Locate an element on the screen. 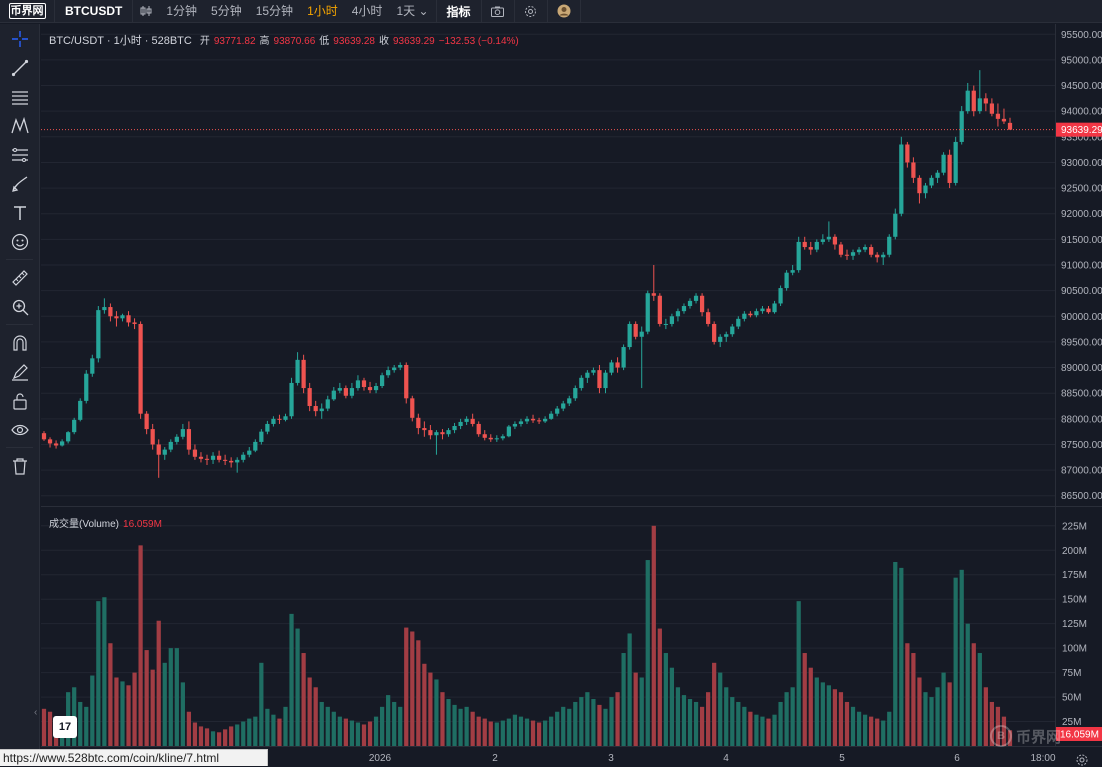 The width and height of the screenshot is (1102, 767). price-tick-label: 93000.00 is located at coordinates (1081, 163).